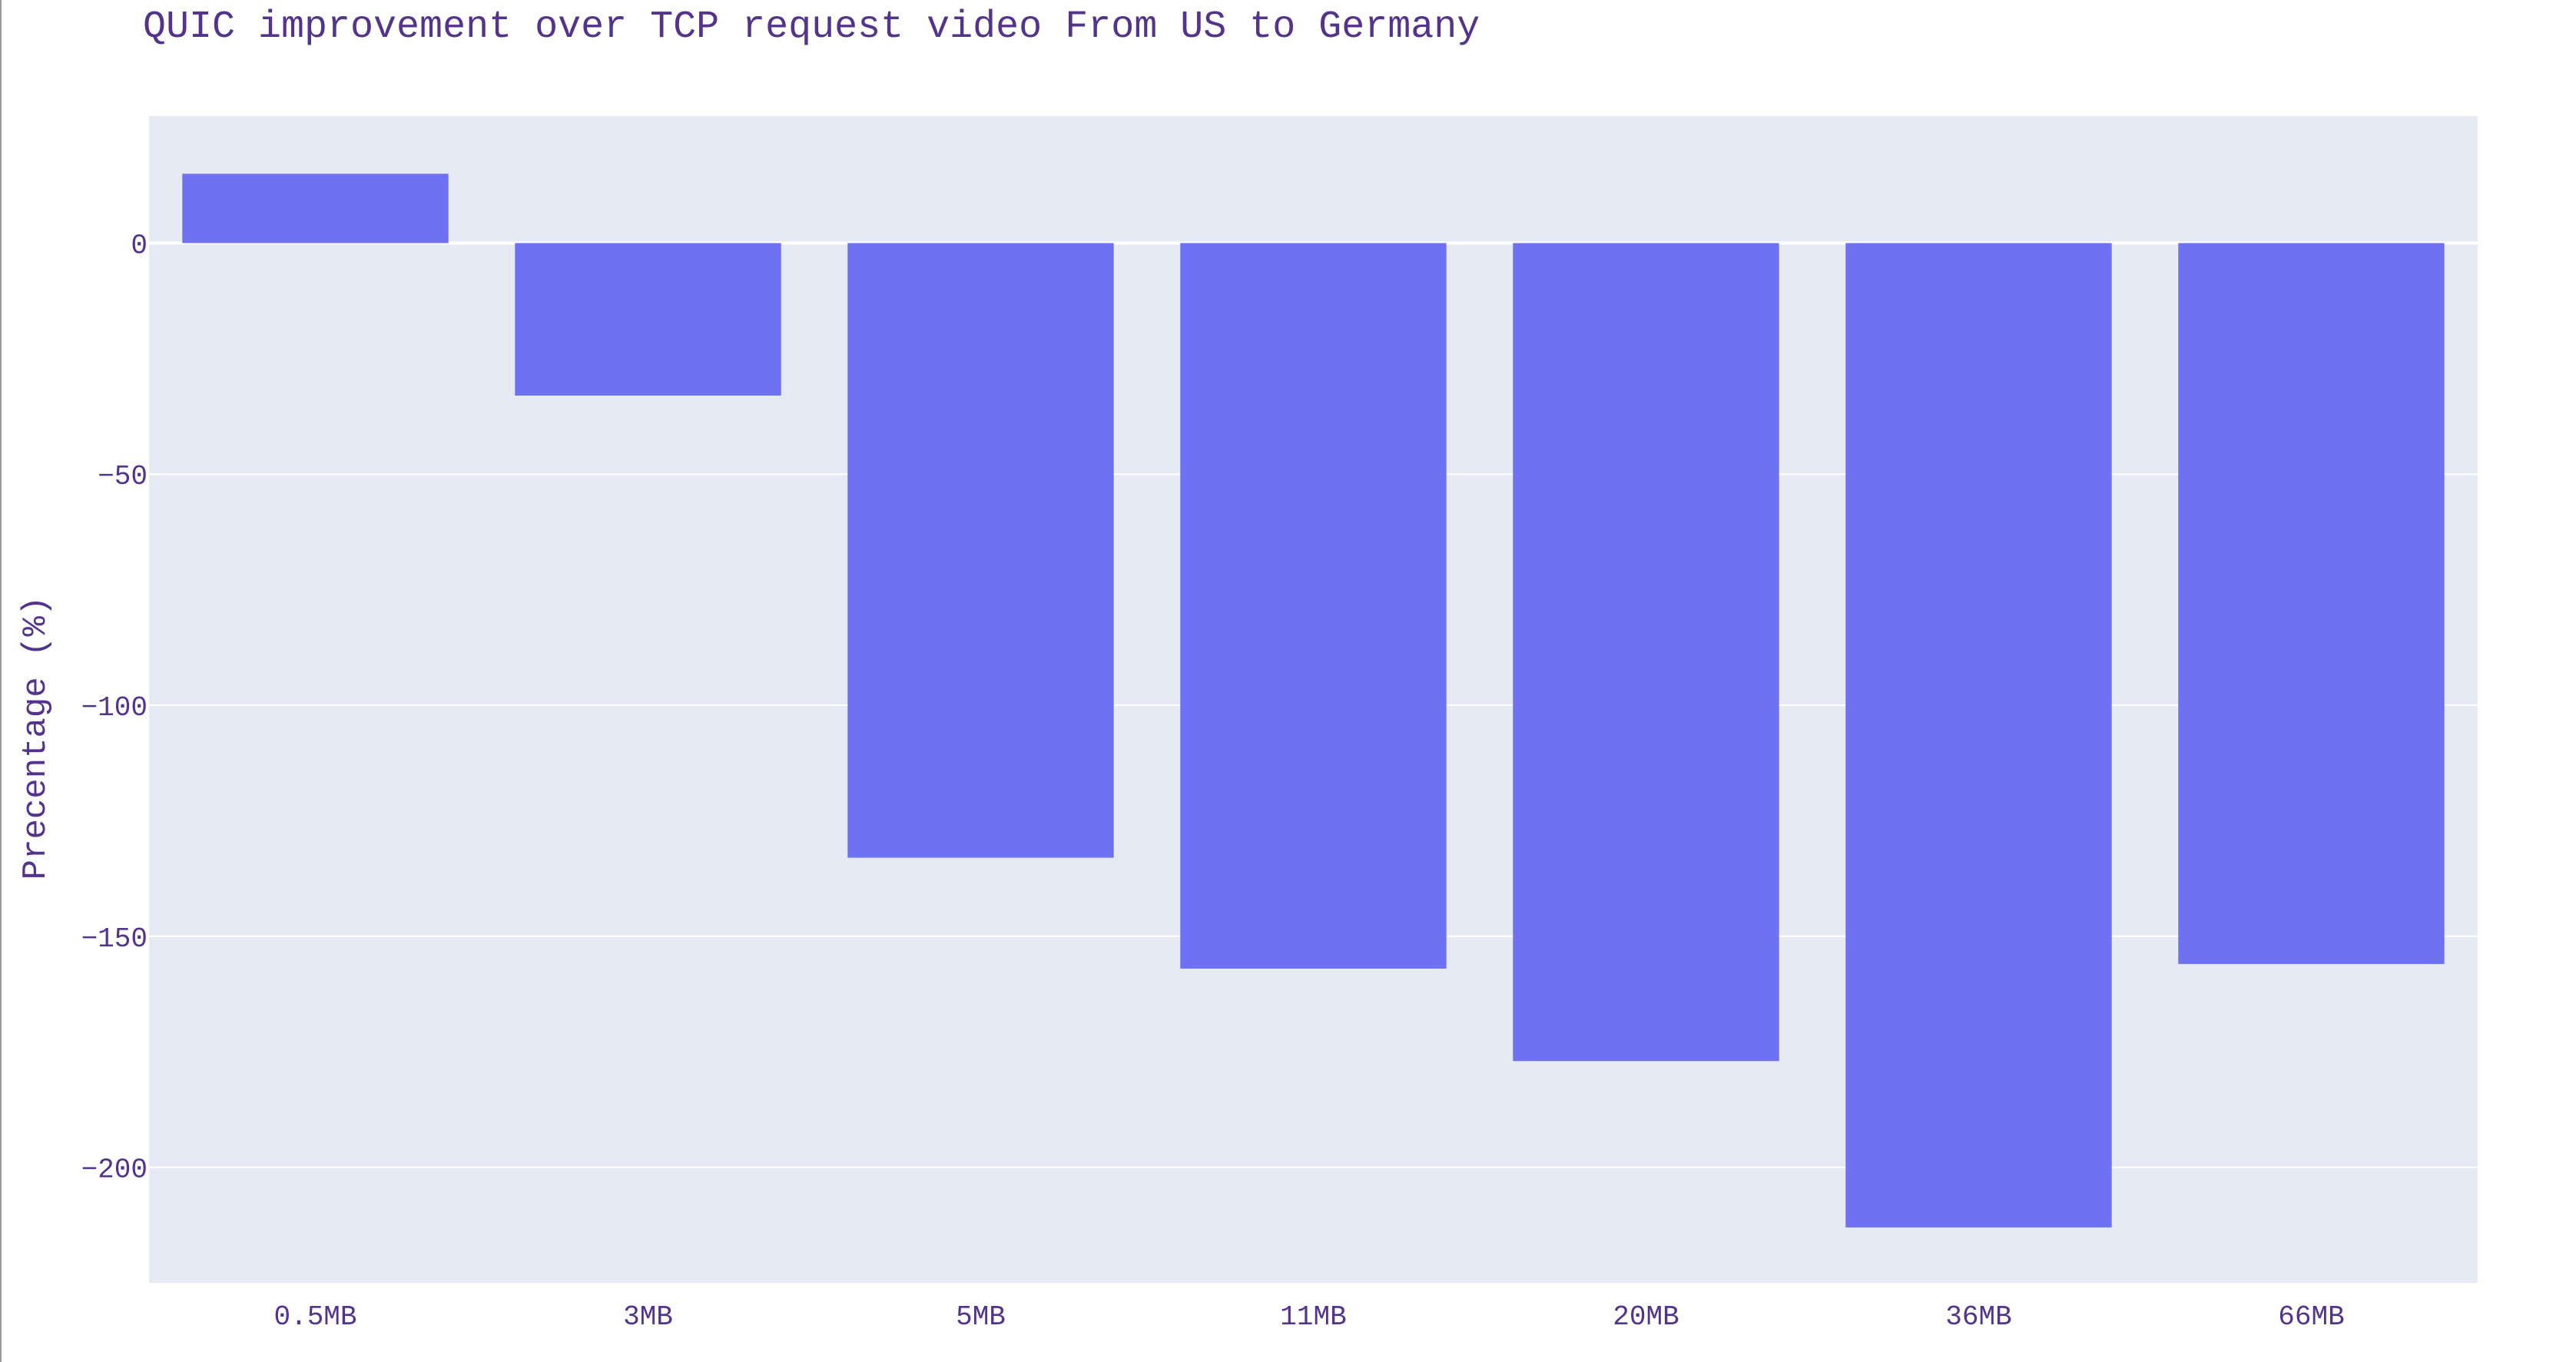 The height and width of the screenshot is (1362, 2576). Describe the element at coordinates (980, 550) in the screenshot. I see `bar-5MB` at that location.